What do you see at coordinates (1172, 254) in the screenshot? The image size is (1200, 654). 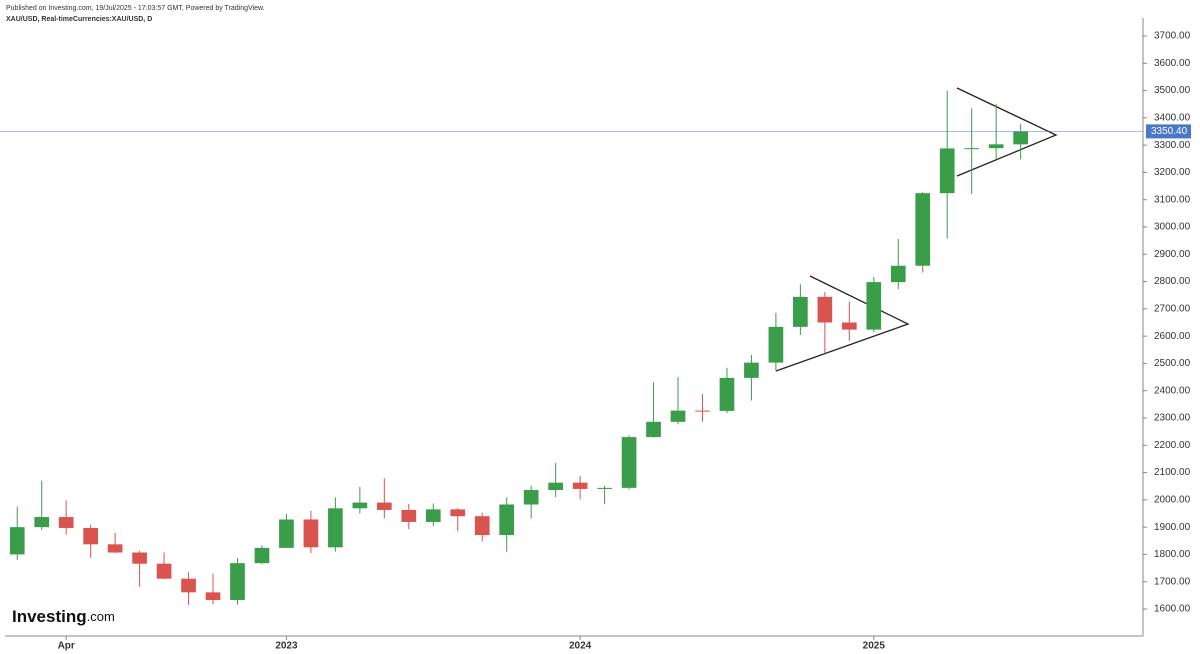 I see `y-tick-label: 2900.00` at bounding box center [1172, 254].